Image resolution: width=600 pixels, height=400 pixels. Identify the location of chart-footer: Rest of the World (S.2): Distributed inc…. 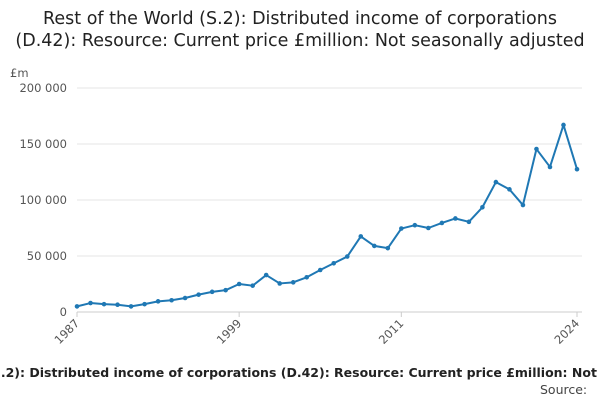
(300, 382).